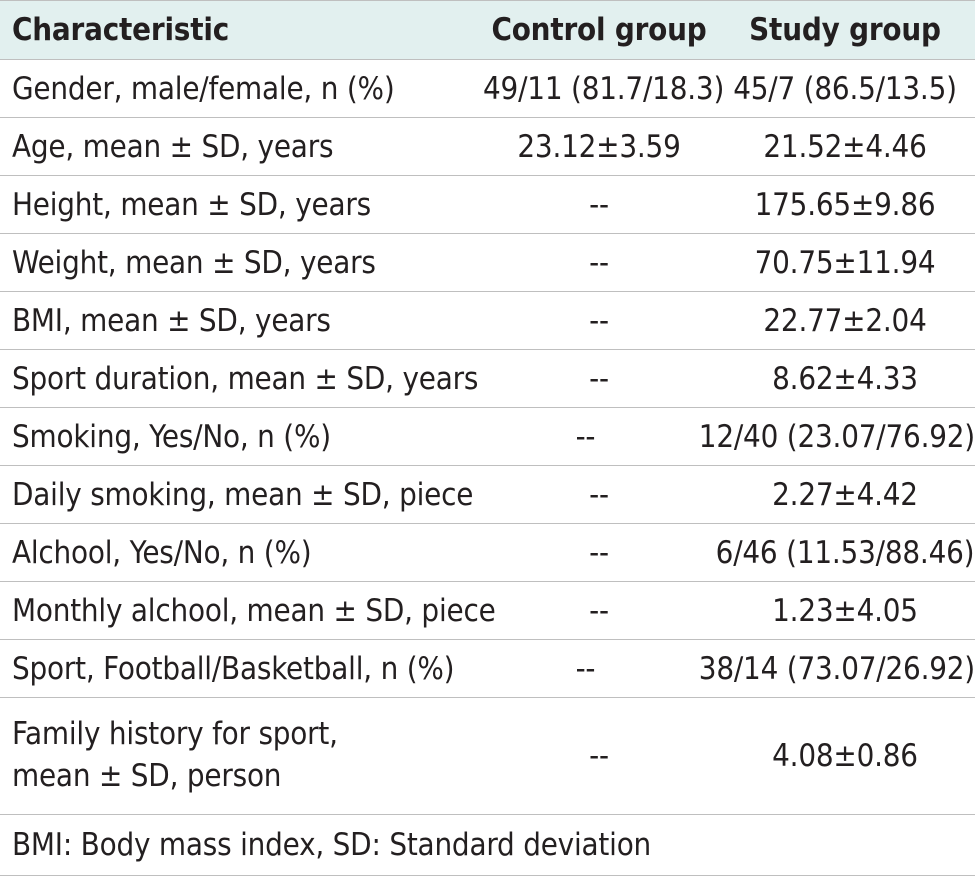  I want to click on row-study-value: 12/40 (23.07/76.92), so click(836, 436).